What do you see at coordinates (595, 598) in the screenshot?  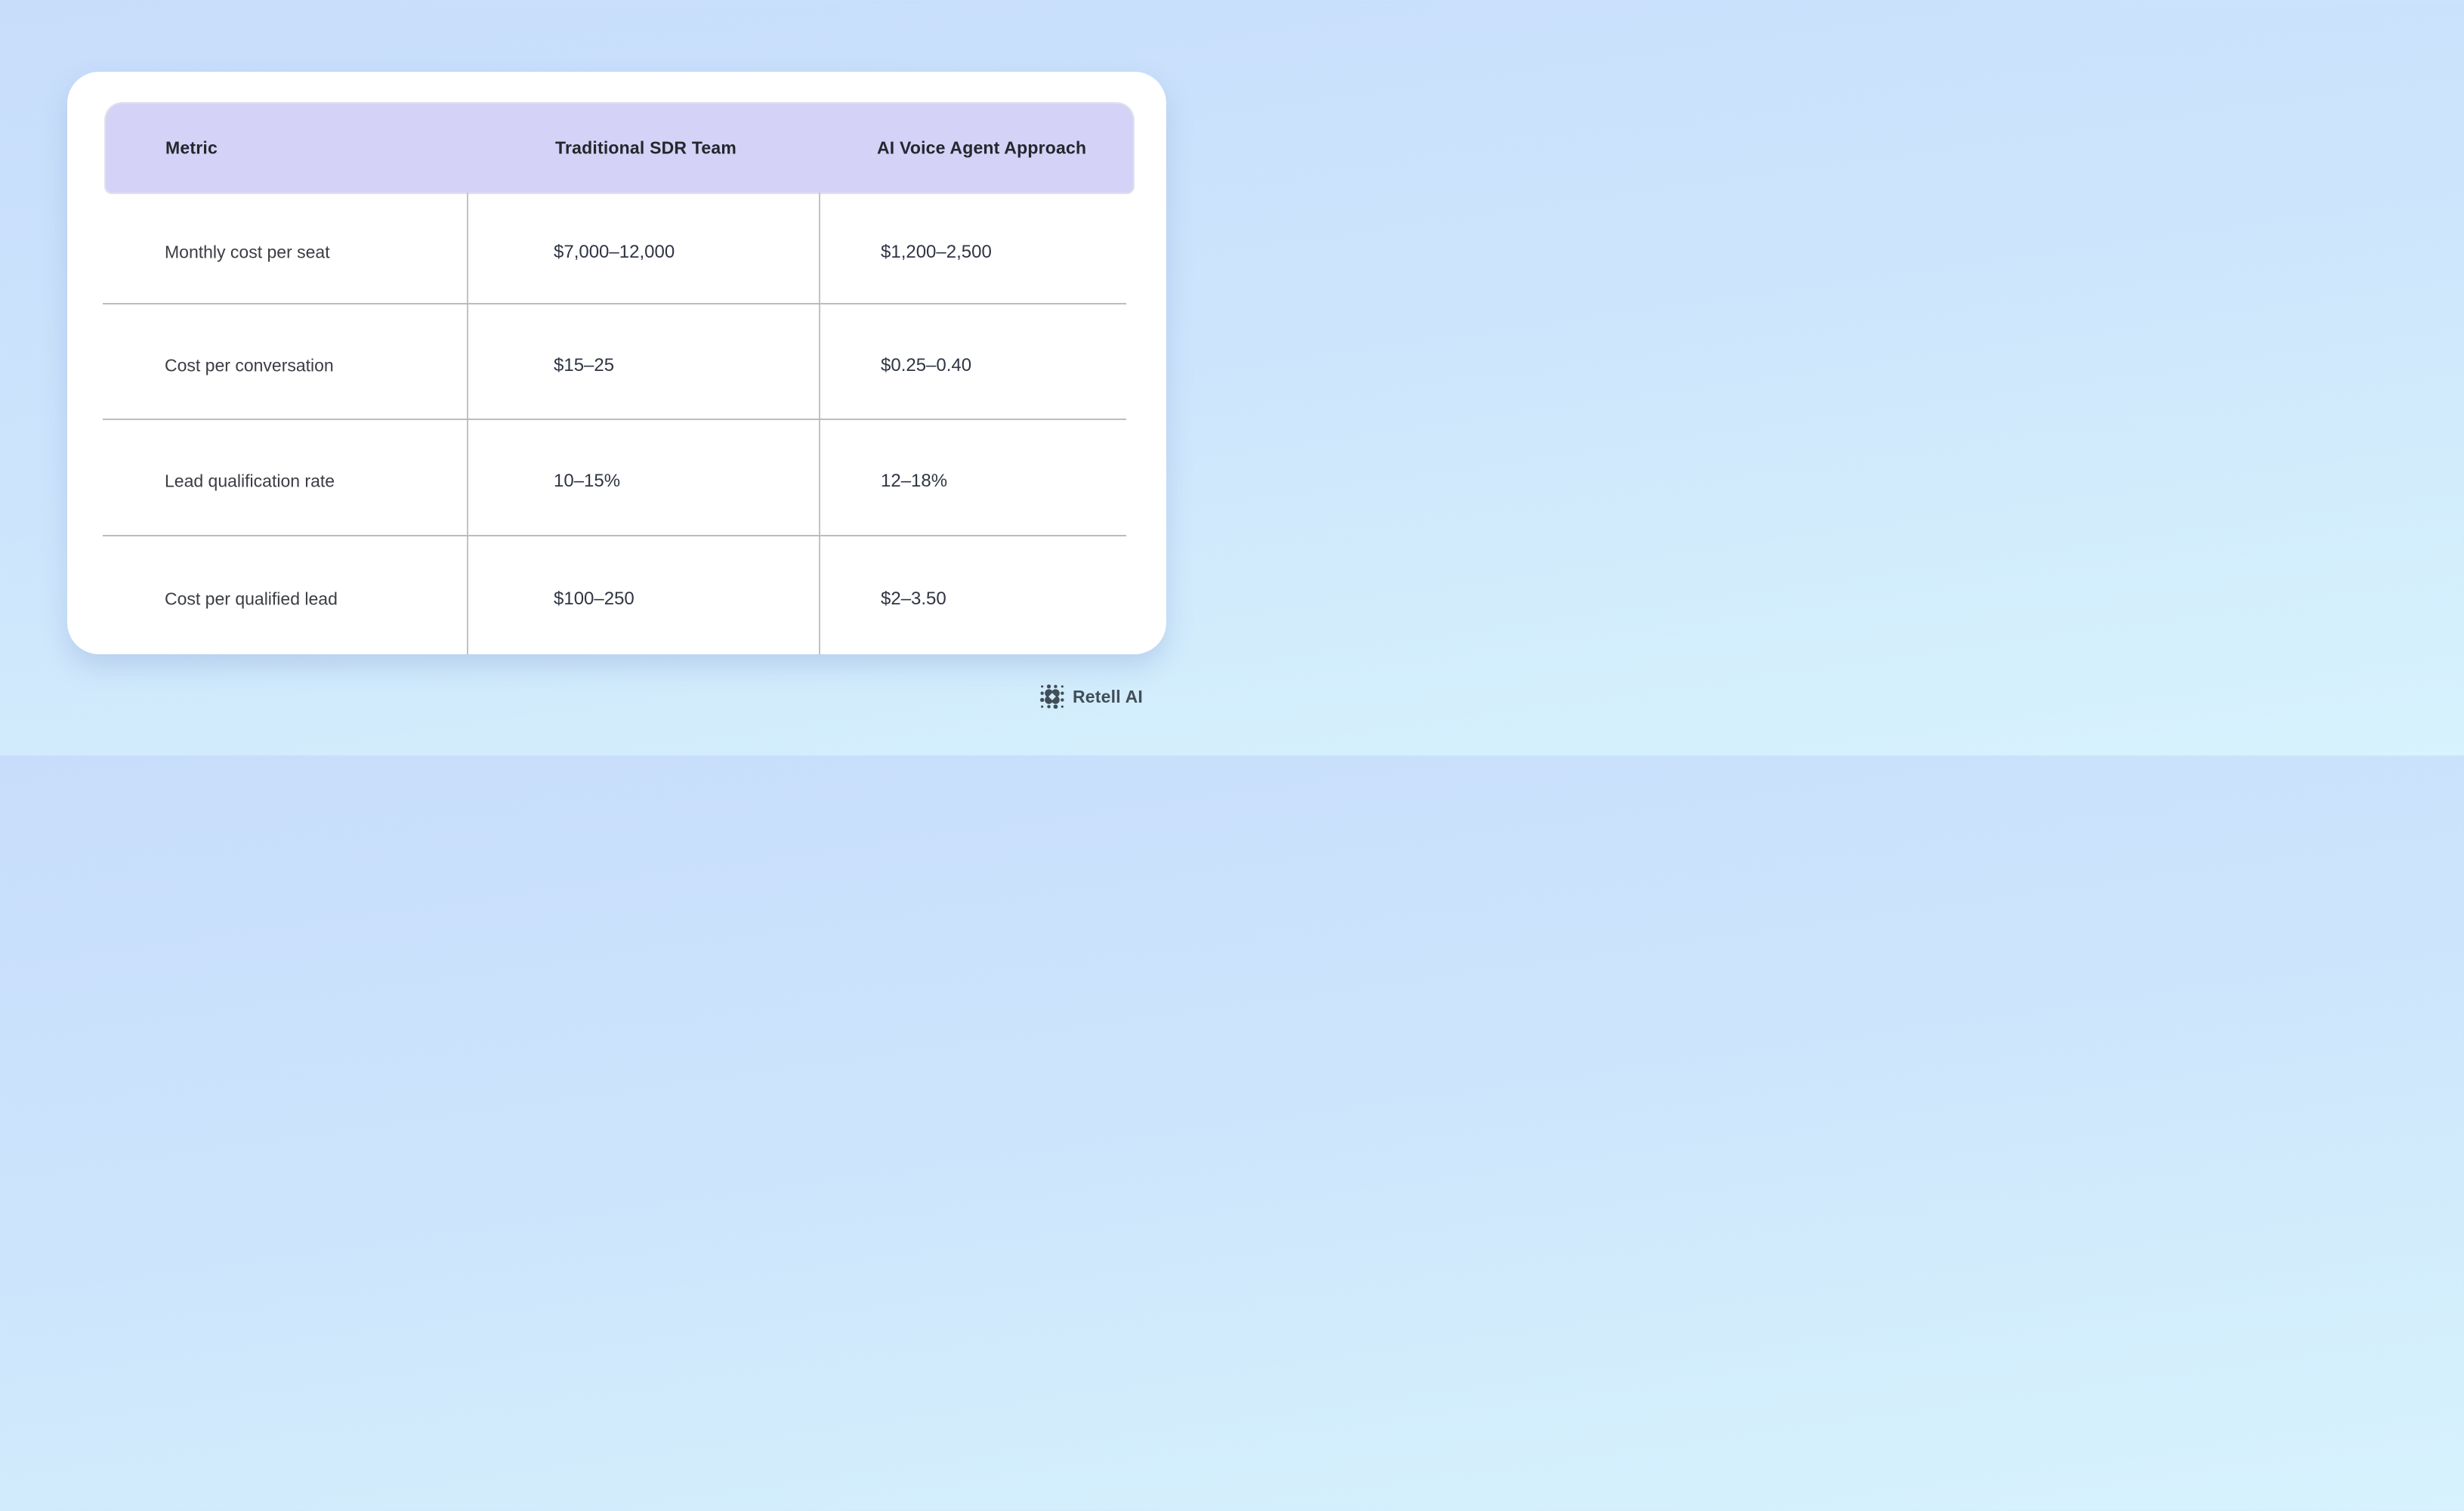 I see `traditional-value: $100–250` at bounding box center [595, 598].